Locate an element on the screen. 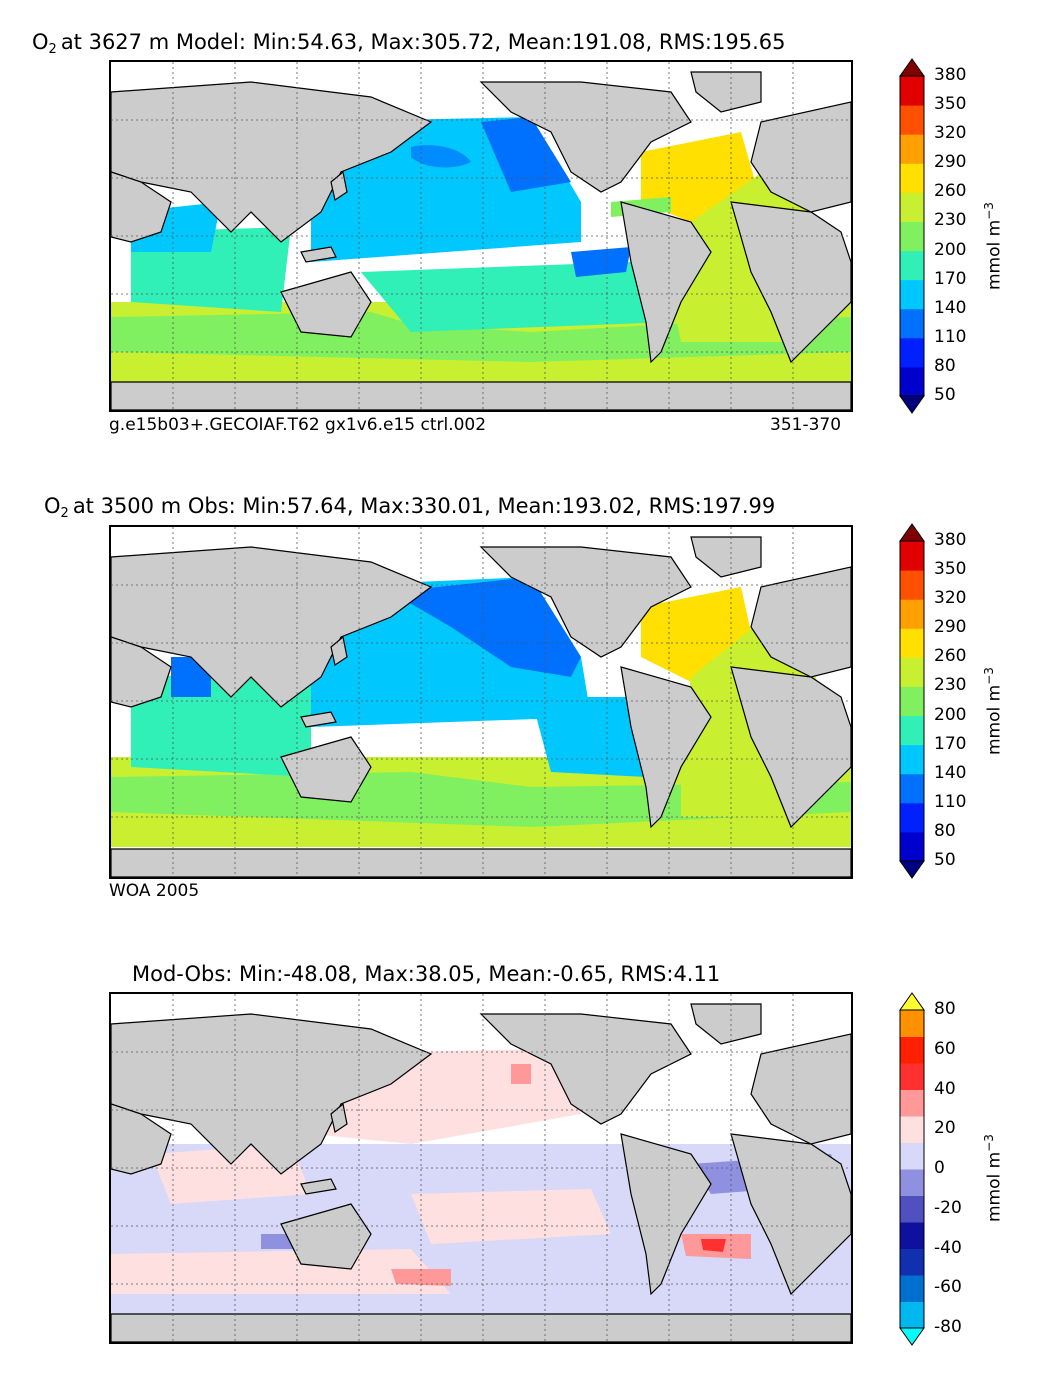 This screenshot has width=1037, height=1374. panel-2-title-species: O is located at coordinates (52, 506).